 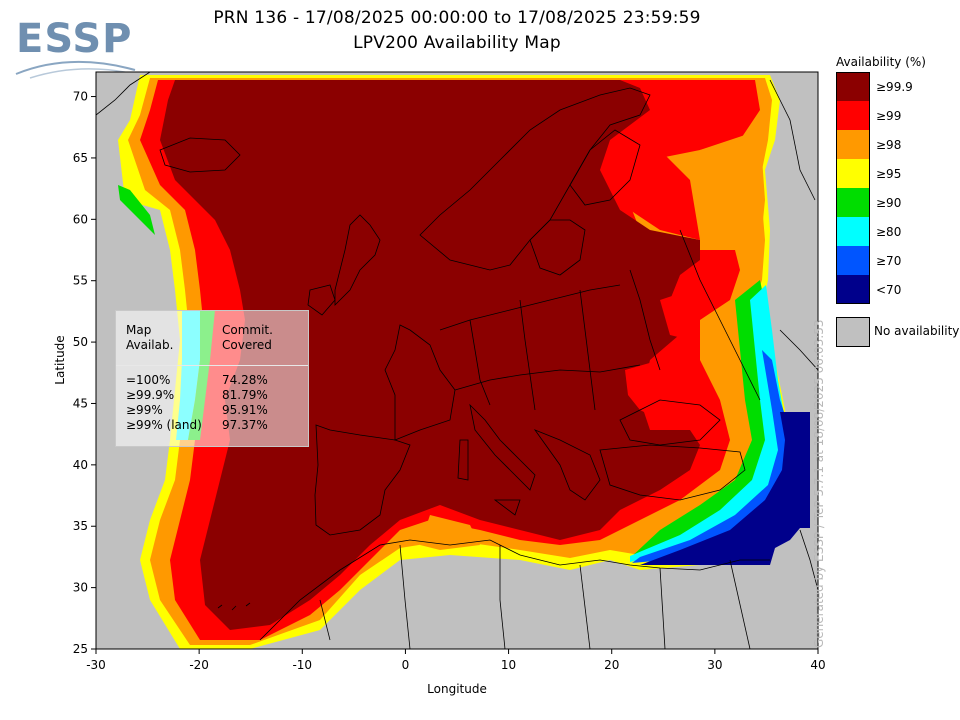 What do you see at coordinates (139, 330) in the screenshot?
I see `stats-col1-header-line1: Map` at bounding box center [139, 330].